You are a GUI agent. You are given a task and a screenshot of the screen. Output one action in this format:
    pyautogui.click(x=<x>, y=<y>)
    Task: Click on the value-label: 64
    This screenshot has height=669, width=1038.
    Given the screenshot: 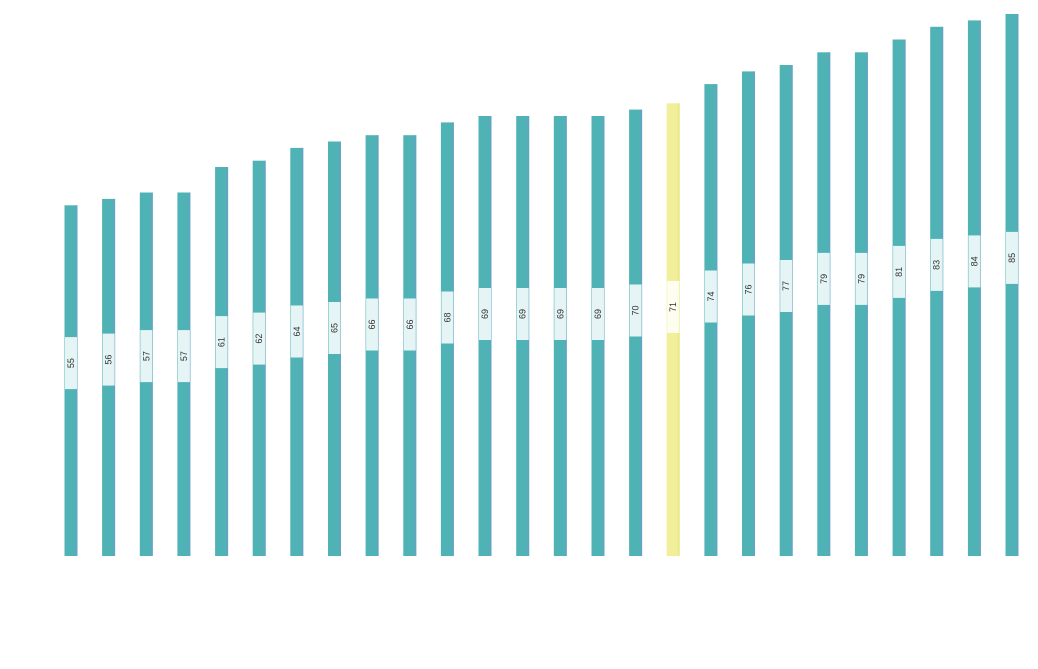 What is the action you would take?
    pyautogui.click(x=297, y=331)
    